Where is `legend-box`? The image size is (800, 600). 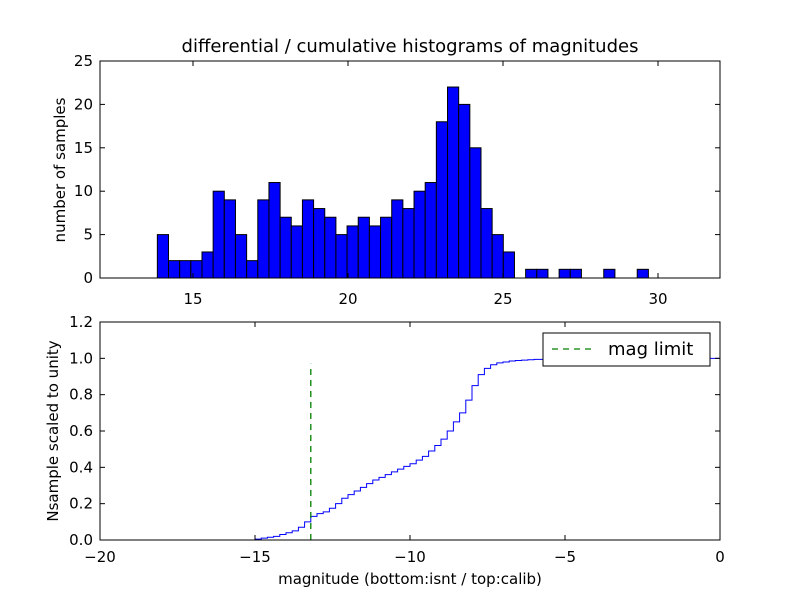 legend-box is located at coordinates (626, 349).